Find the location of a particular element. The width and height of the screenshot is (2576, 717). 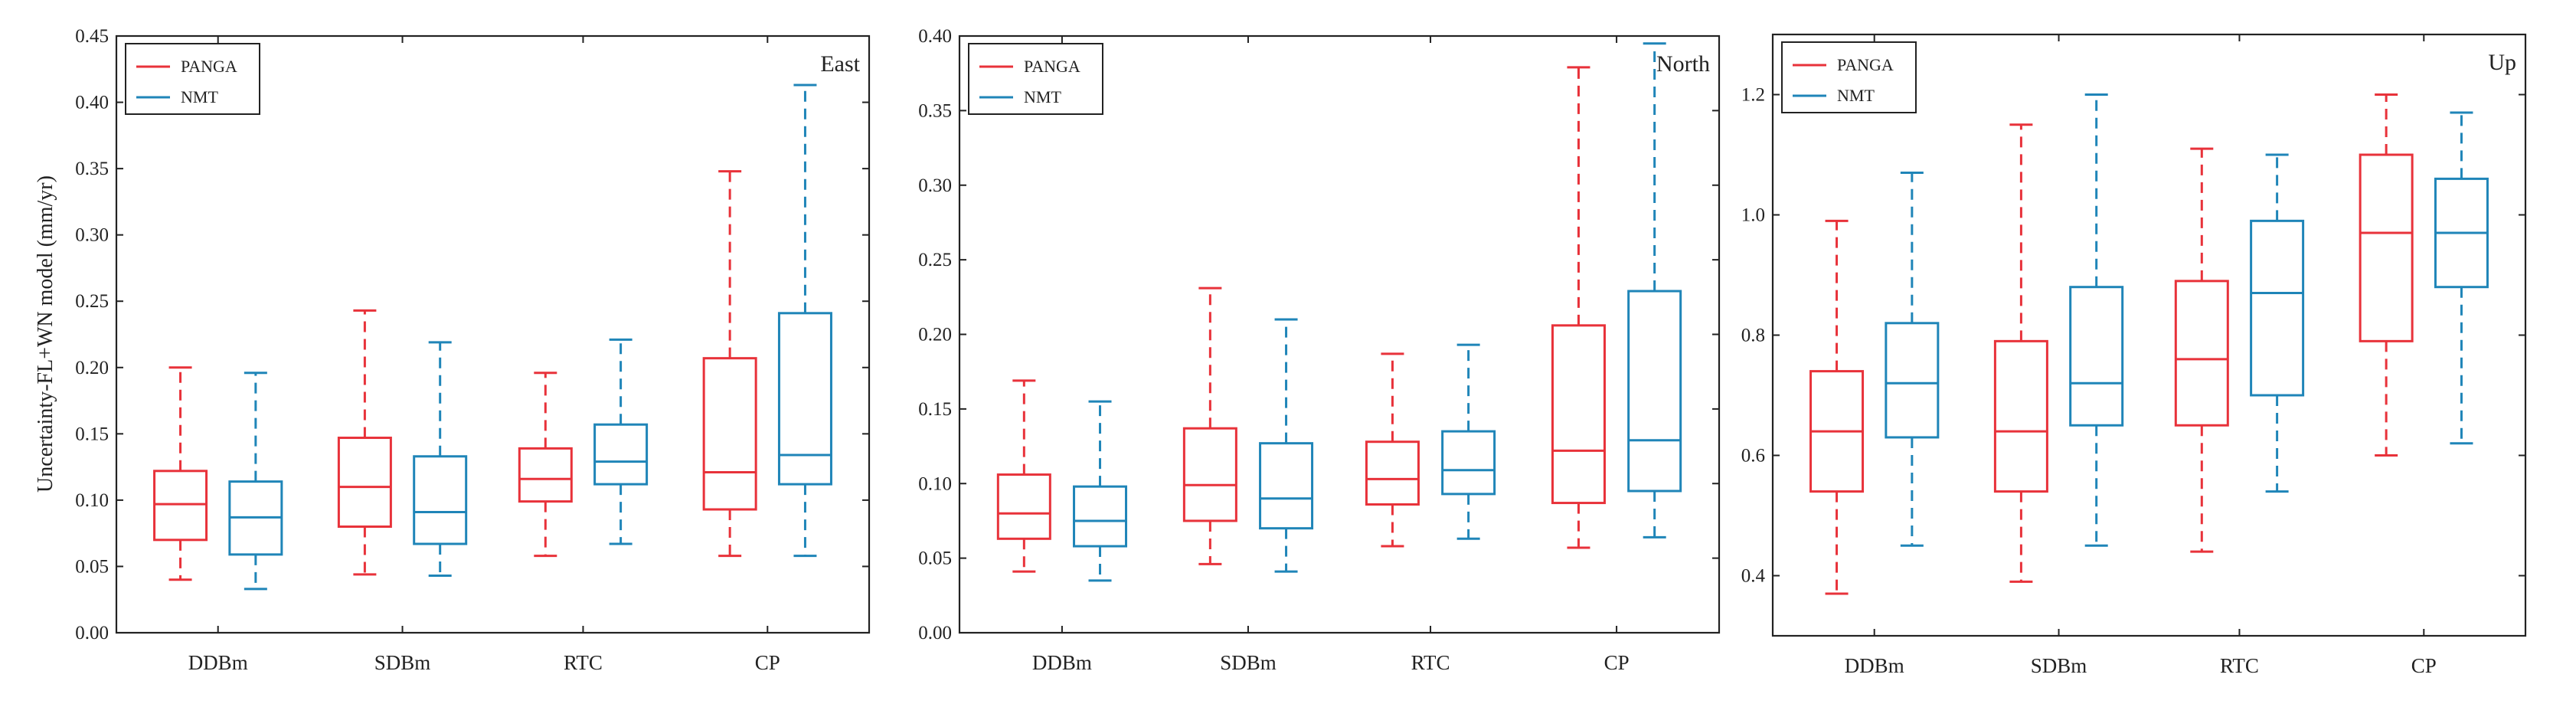

y-tick-label: 0.30 is located at coordinates (935, 186).